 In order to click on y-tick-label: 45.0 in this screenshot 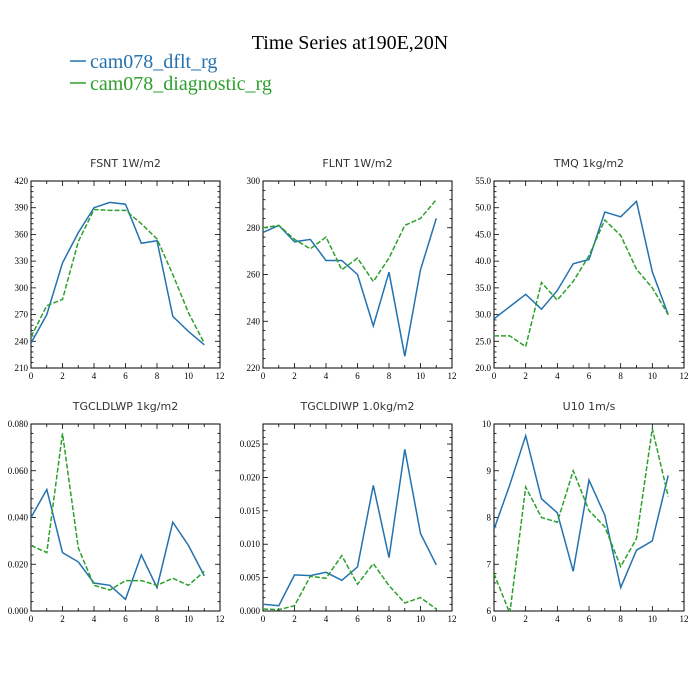, I will do `click(483, 234)`.